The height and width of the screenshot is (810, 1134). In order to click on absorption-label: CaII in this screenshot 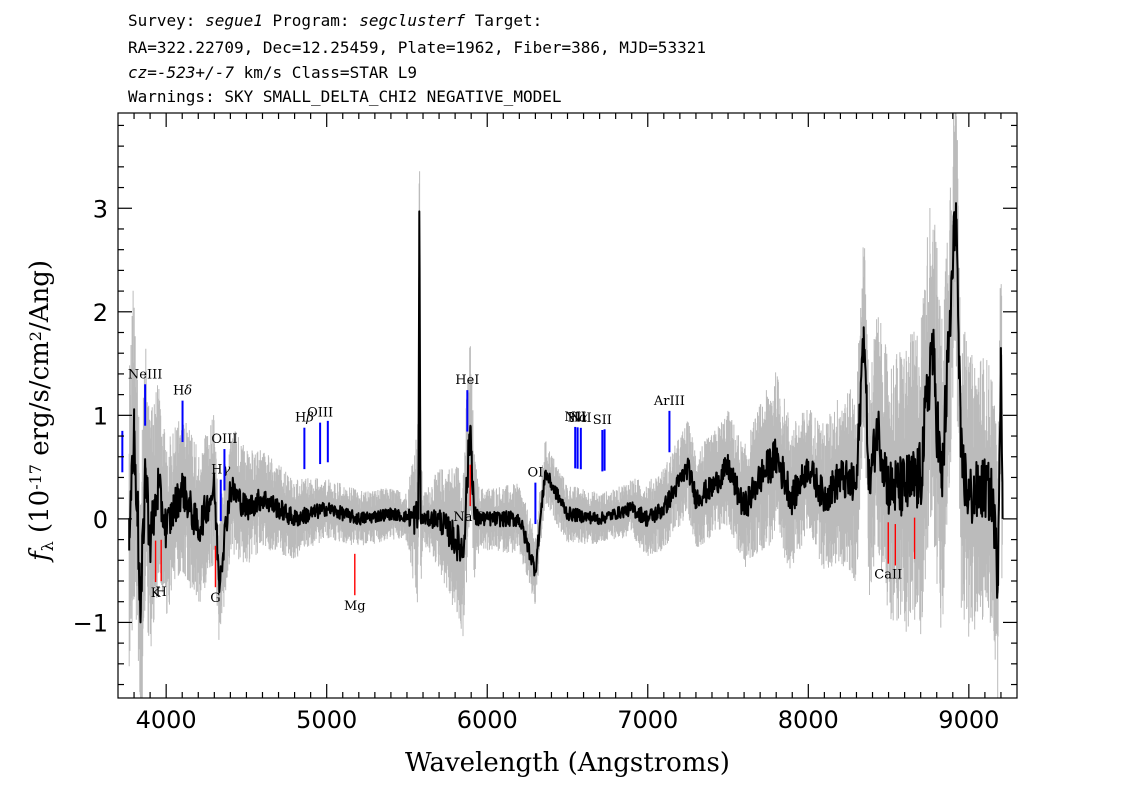, I will do `click(888, 575)`.